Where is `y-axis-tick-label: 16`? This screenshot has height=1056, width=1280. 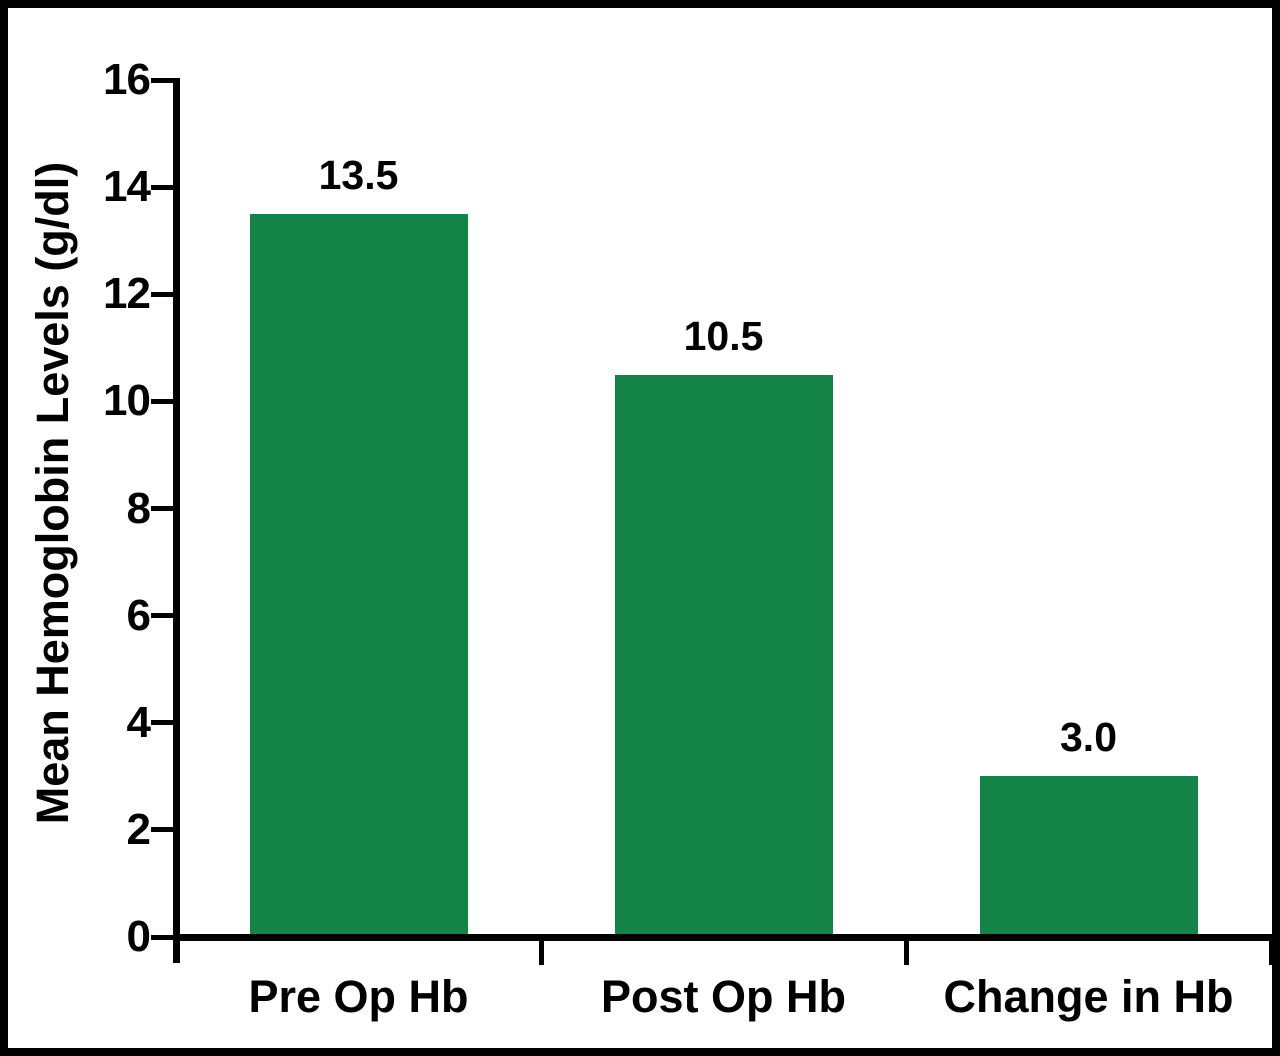
y-axis-tick-label: 16 is located at coordinates (127, 79).